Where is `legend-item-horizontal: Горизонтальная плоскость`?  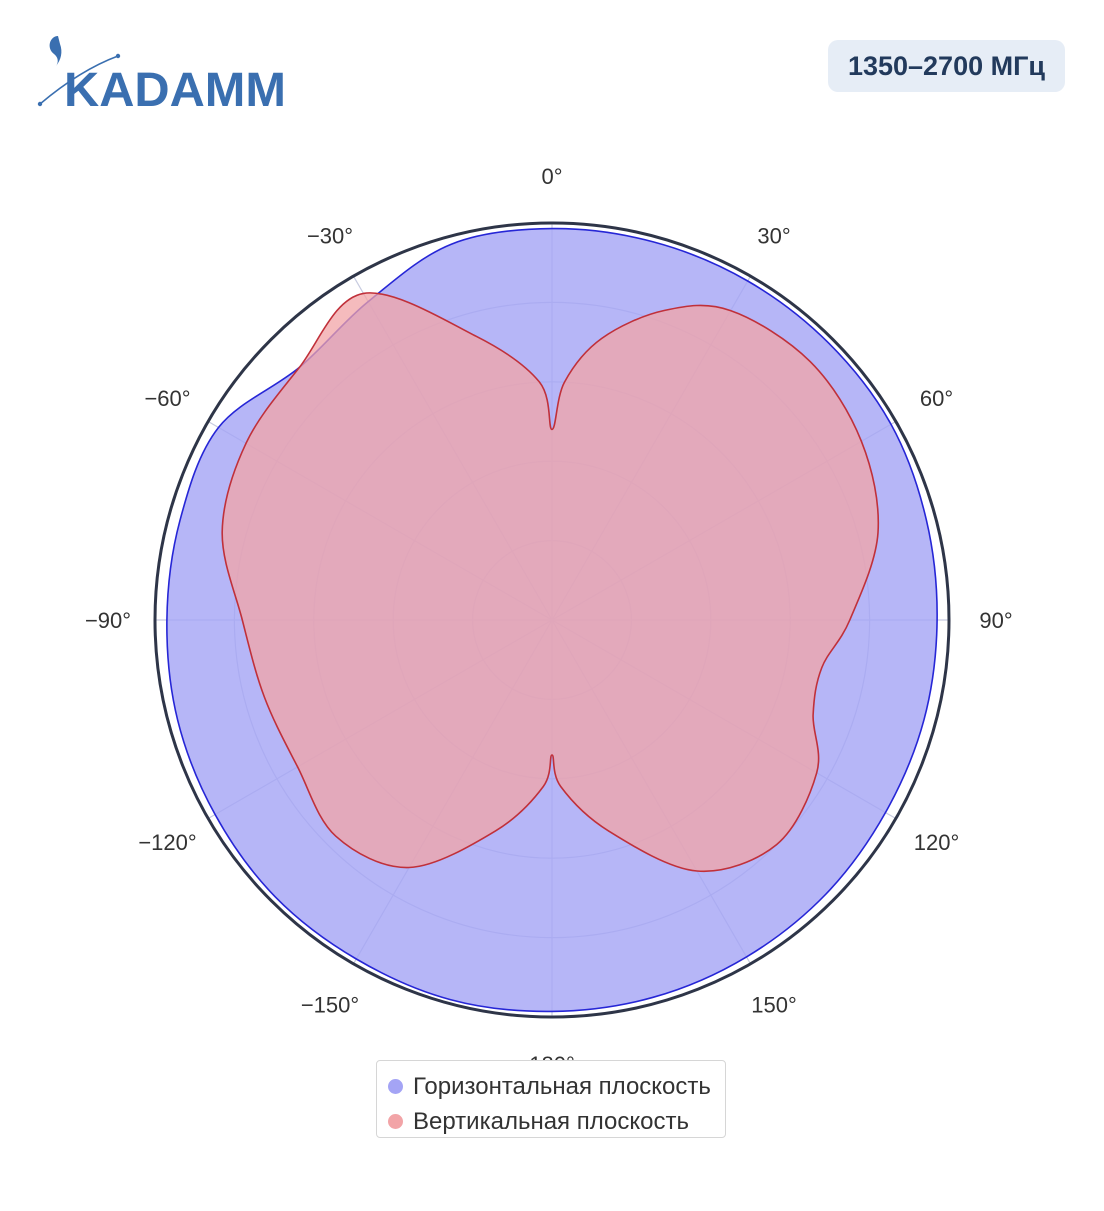 legend-item-horizontal: Горизонтальная плоскость is located at coordinates (551, 1086).